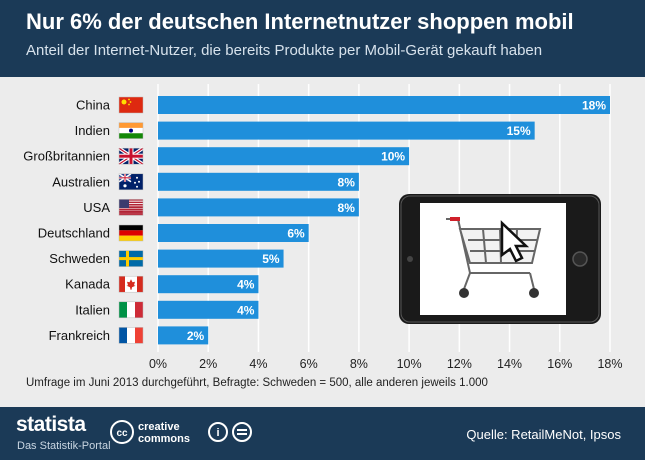  I want to click on bar-value-label: 6%, so click(296, 234).